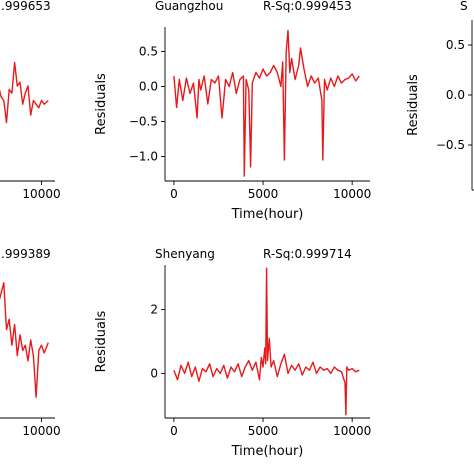  Describe the element at coordinates (154, 373) in the screenshot. I see `y-tick-label: 0` at that location.